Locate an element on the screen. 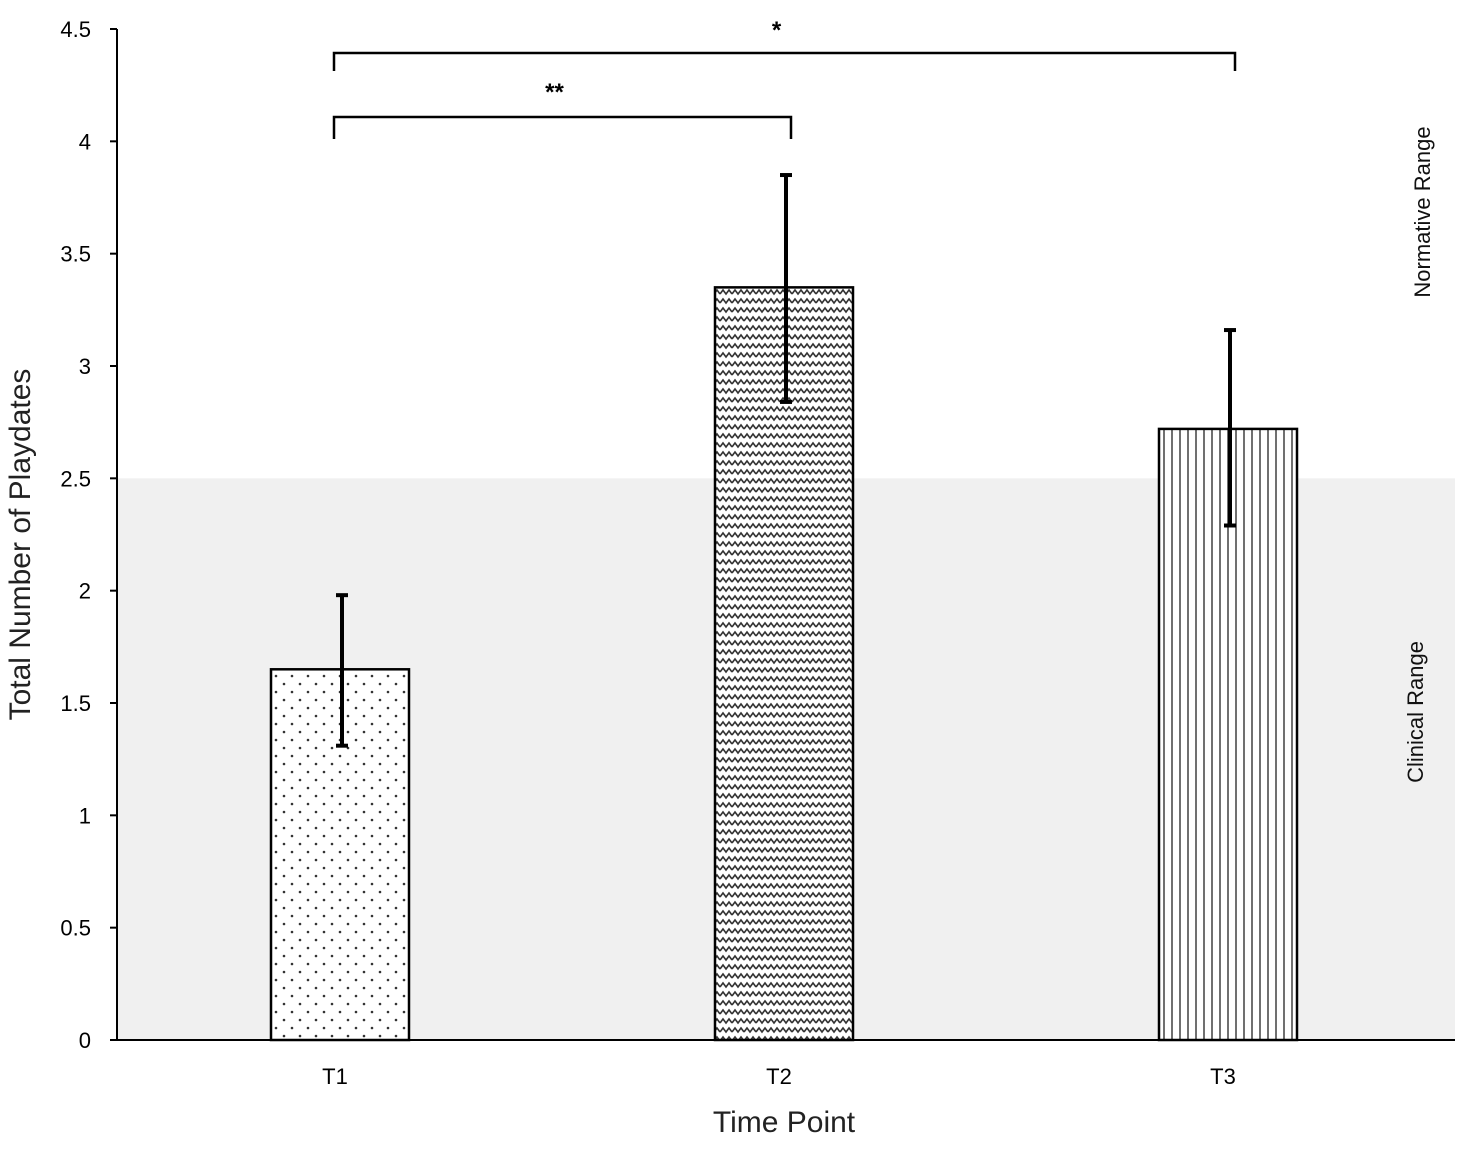 This screenshot has width=1476, height=1152. y-axis-title: Total Number of Playdates is located at coordinates (20, 545).